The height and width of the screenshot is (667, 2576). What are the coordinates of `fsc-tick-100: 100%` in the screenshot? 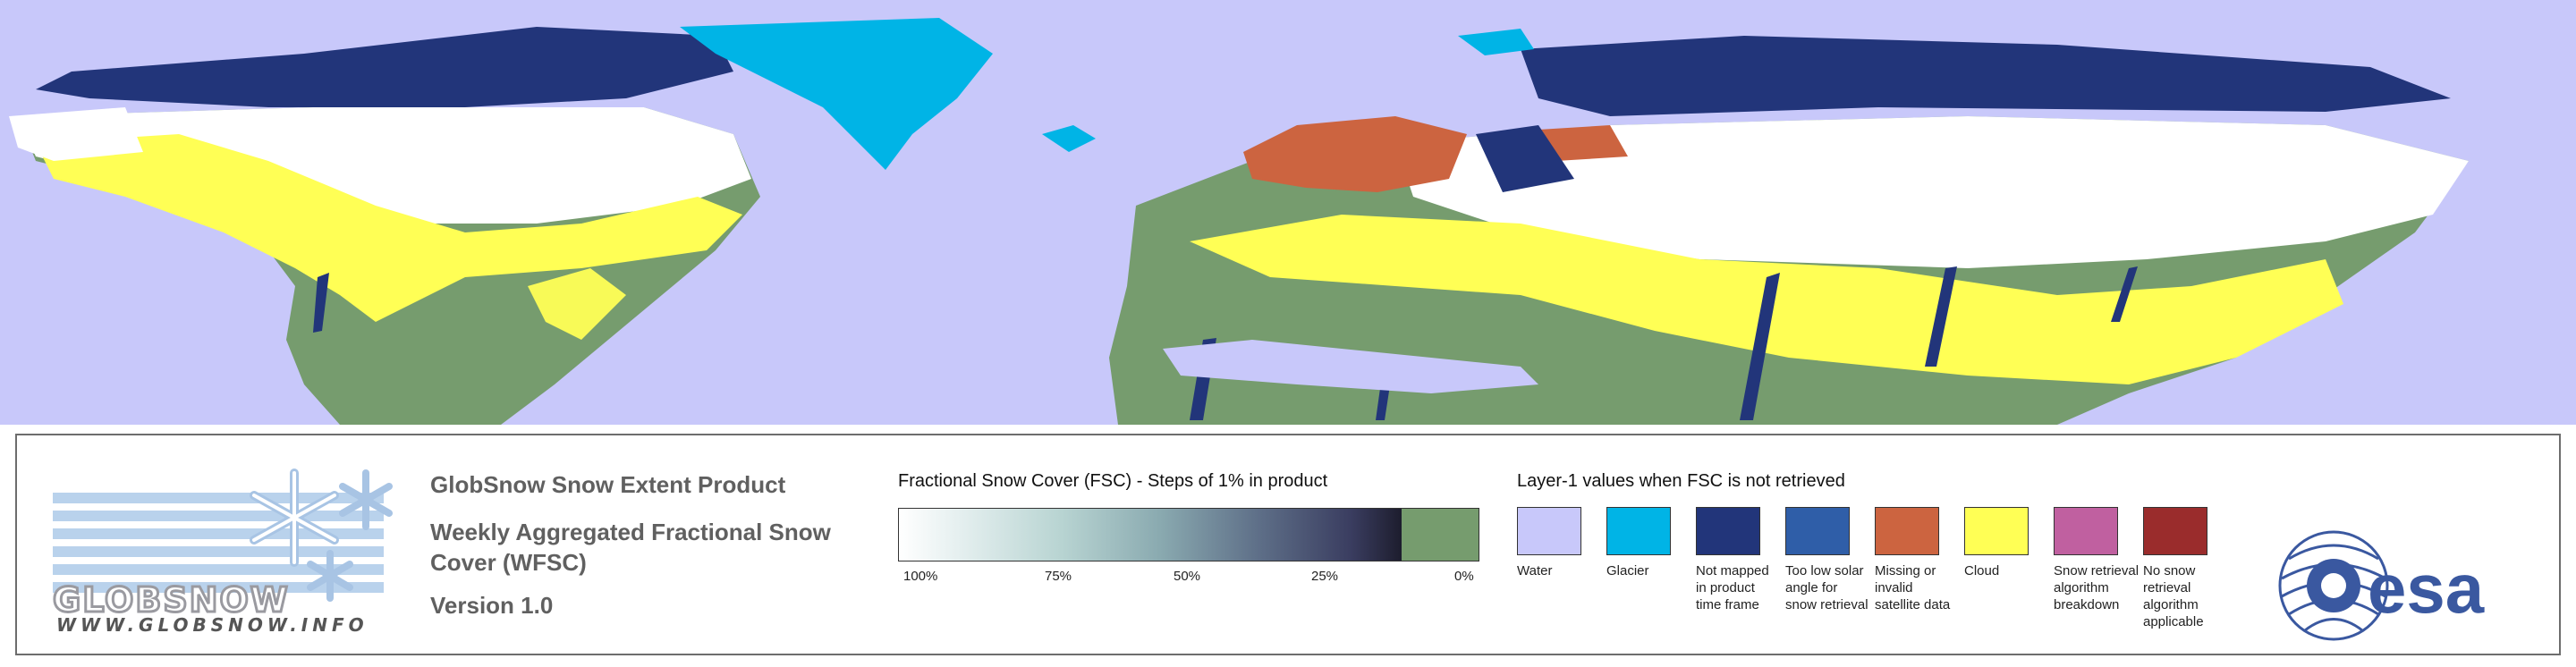 It's located at (920, 576).